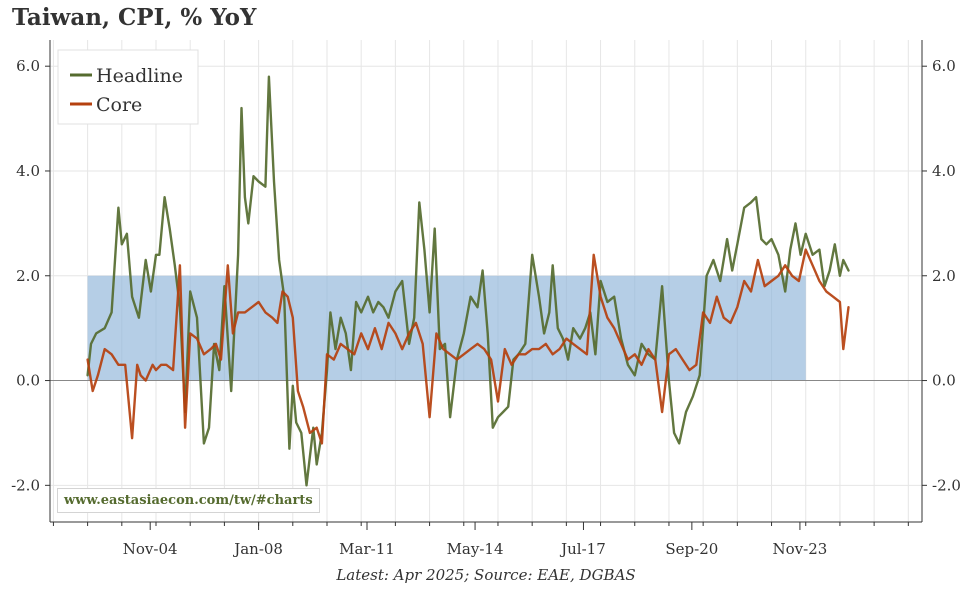 Image resolution: width=972 pixels, height=589 pixels. I want to click on legend-label-headline: Headline, so click(139, 76).